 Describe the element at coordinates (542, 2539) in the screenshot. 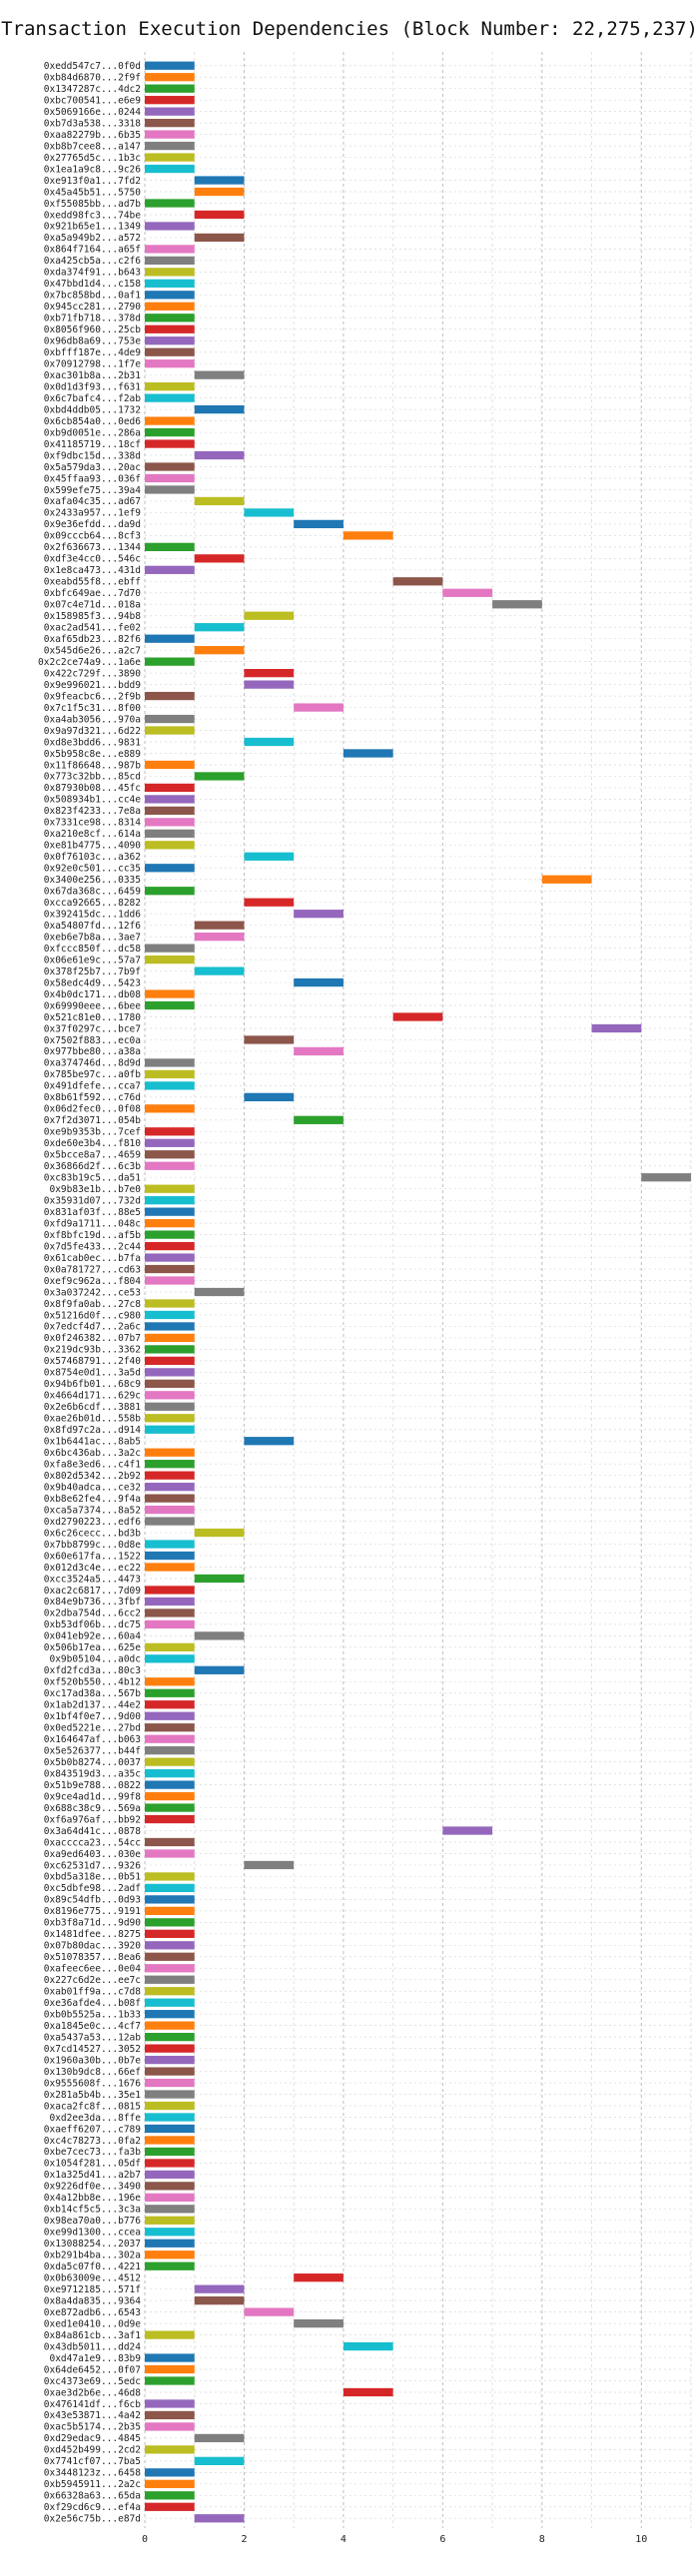

I see `x-tick-label: 8` at that location.